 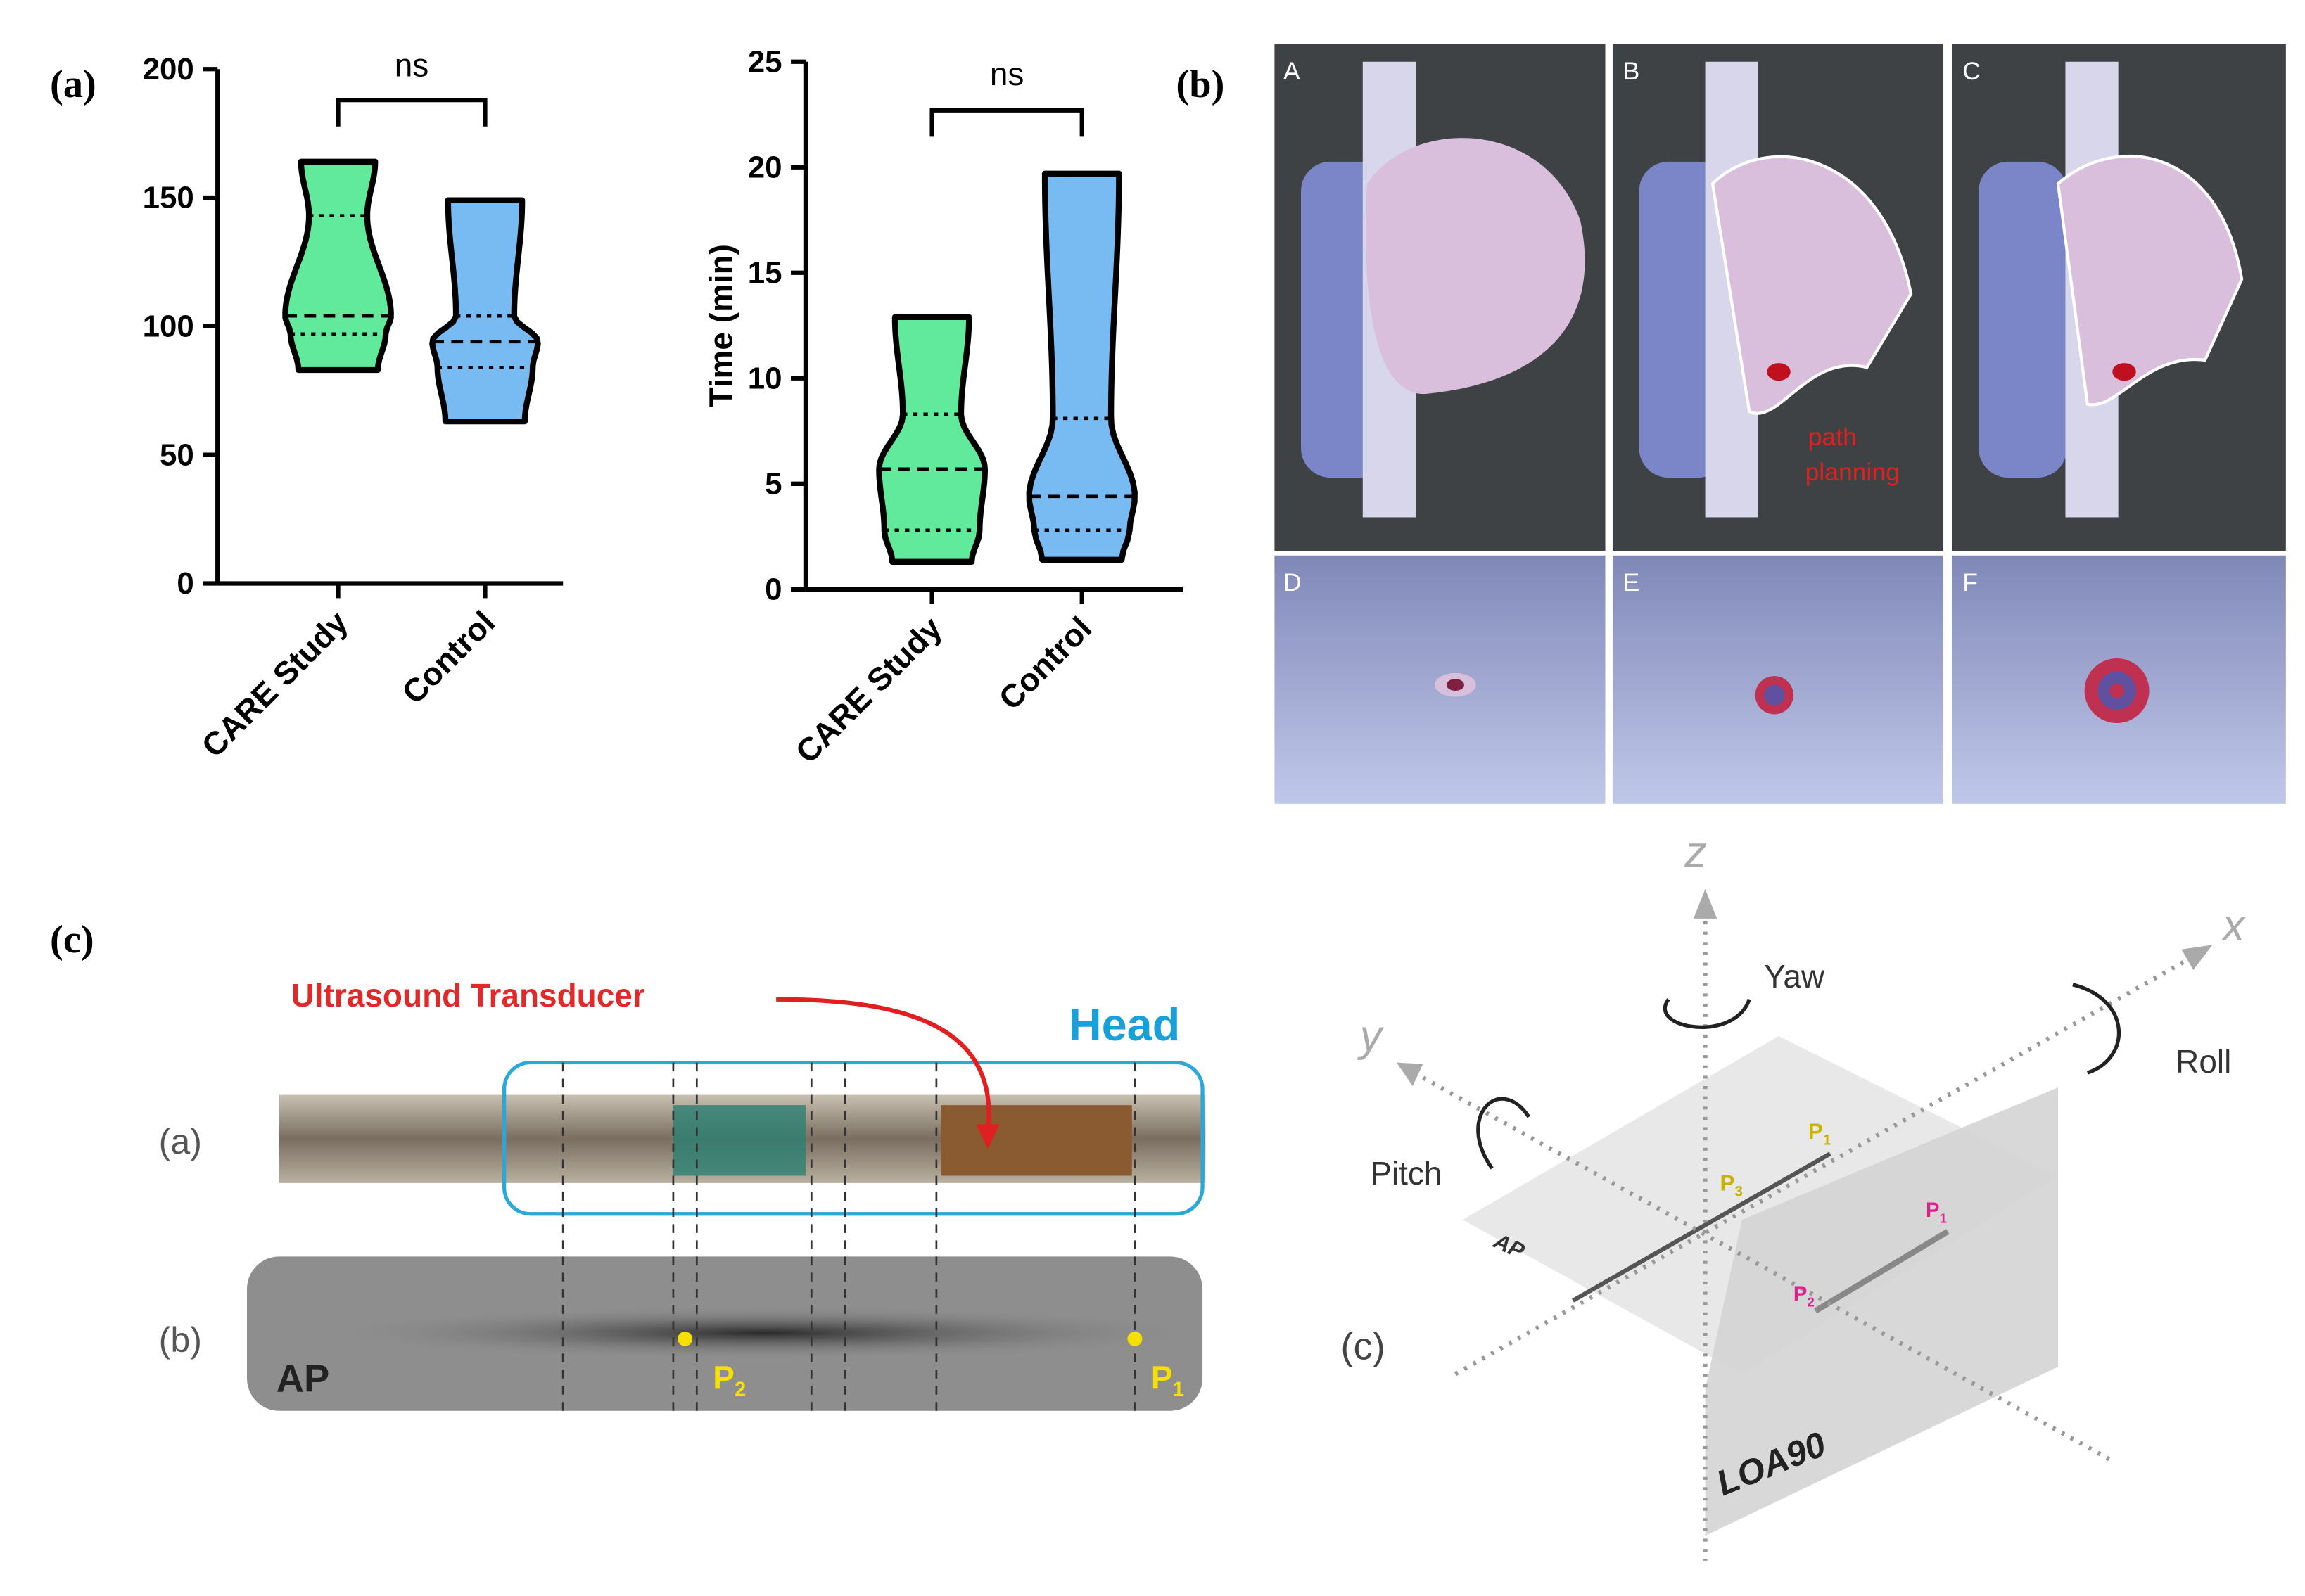 I want to click on label: AP, so click(x=303, y=1379).